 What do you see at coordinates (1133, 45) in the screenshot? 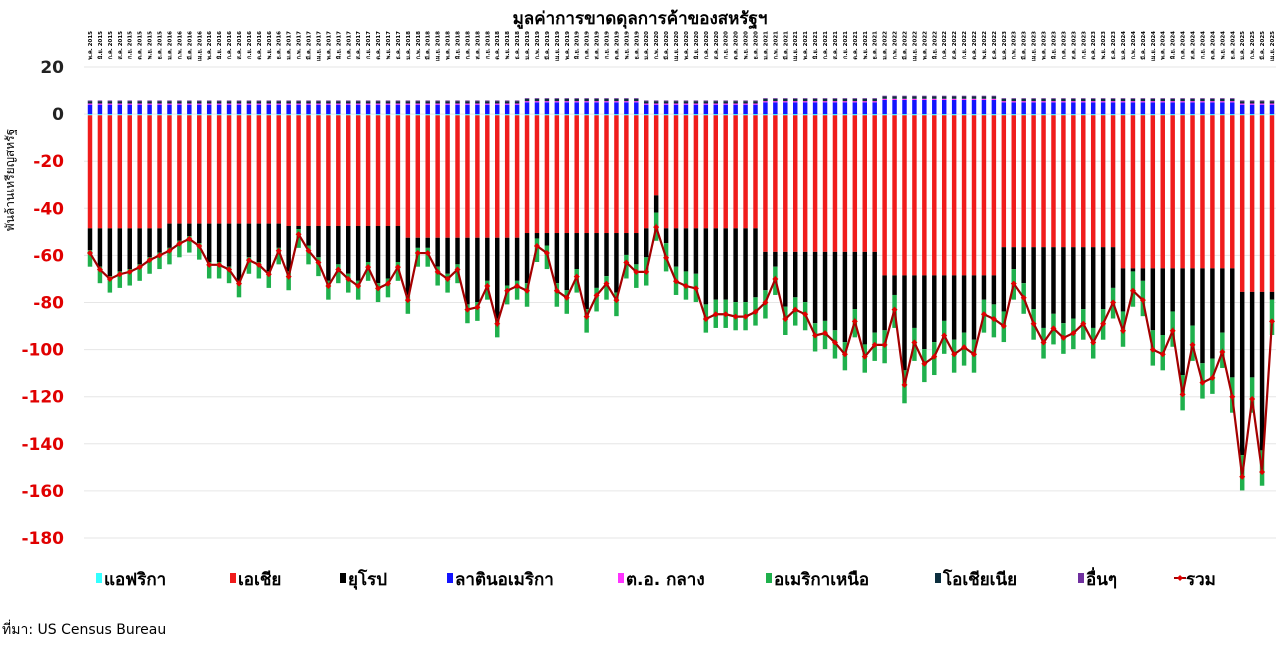
I see `x-tick-label: ก.พ. 2024` at bounding box center [1133, 45].